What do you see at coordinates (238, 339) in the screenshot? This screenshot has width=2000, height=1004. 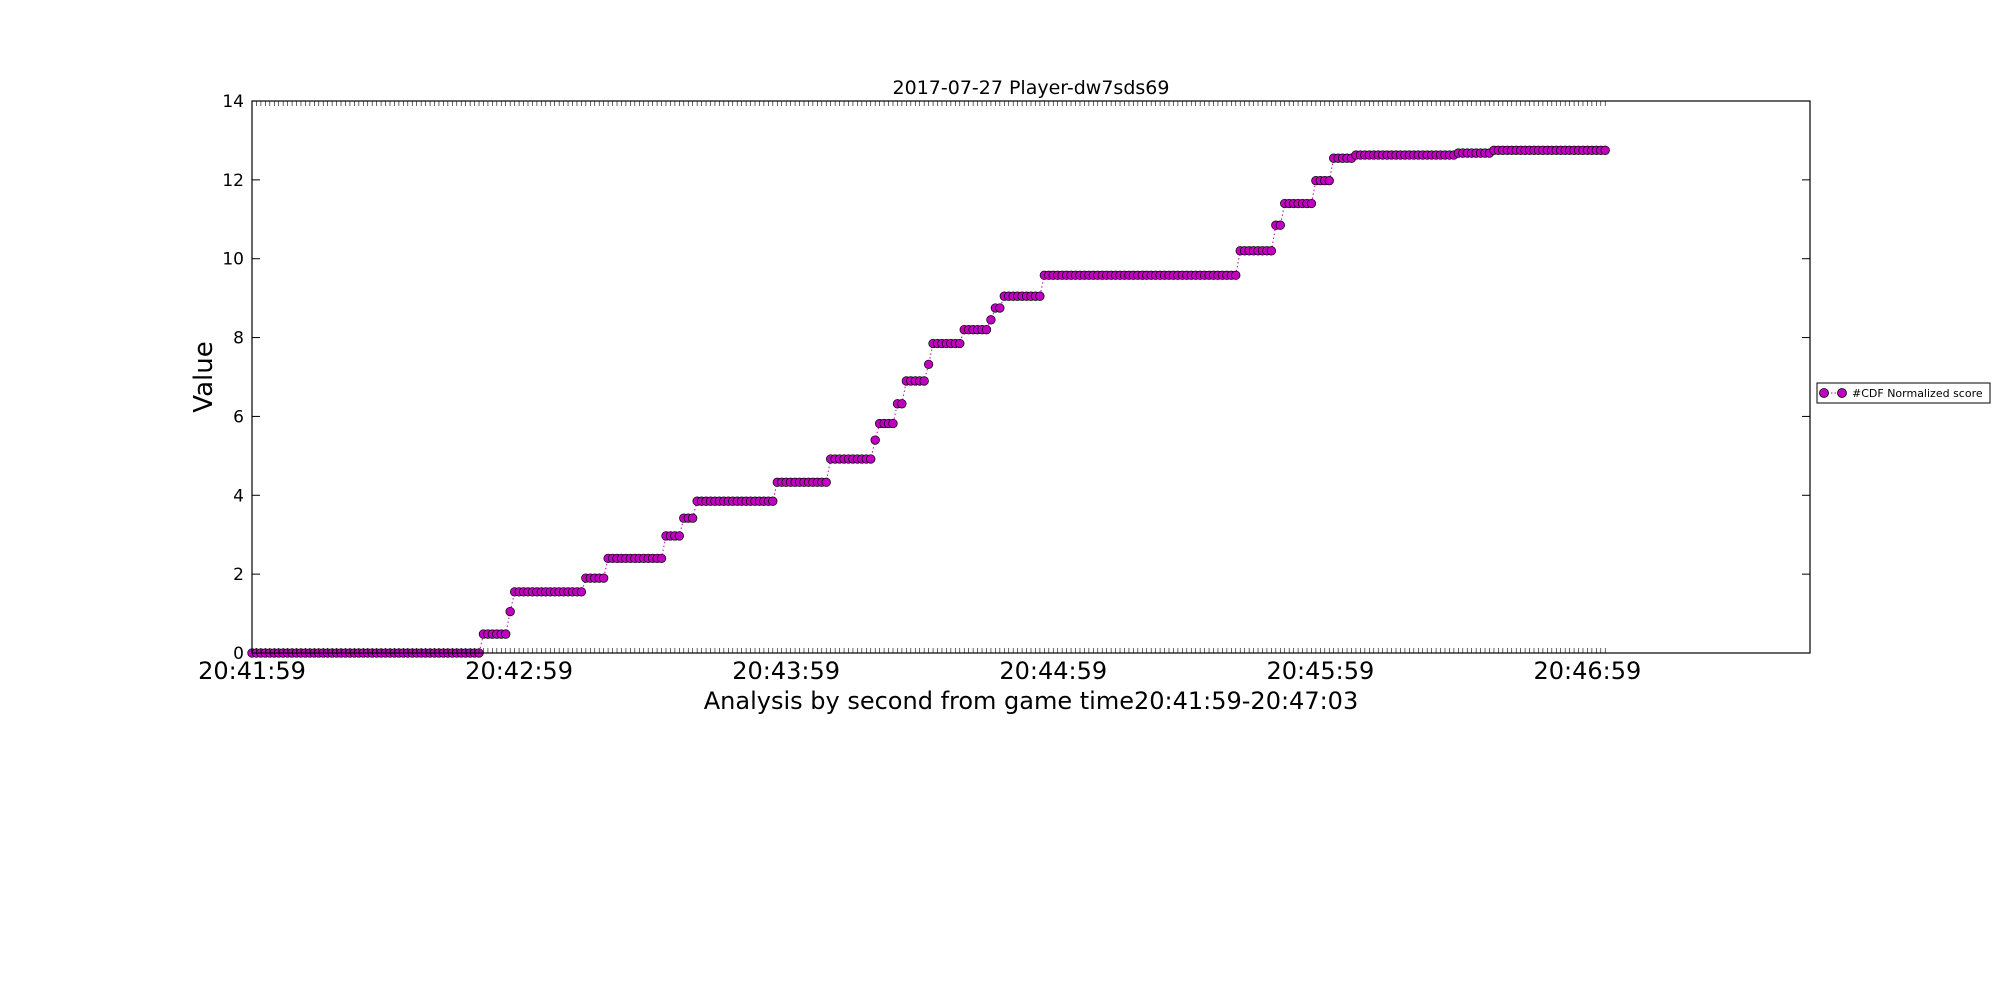 I see `y-tick-label: 8` at bounding box center [238, 339].